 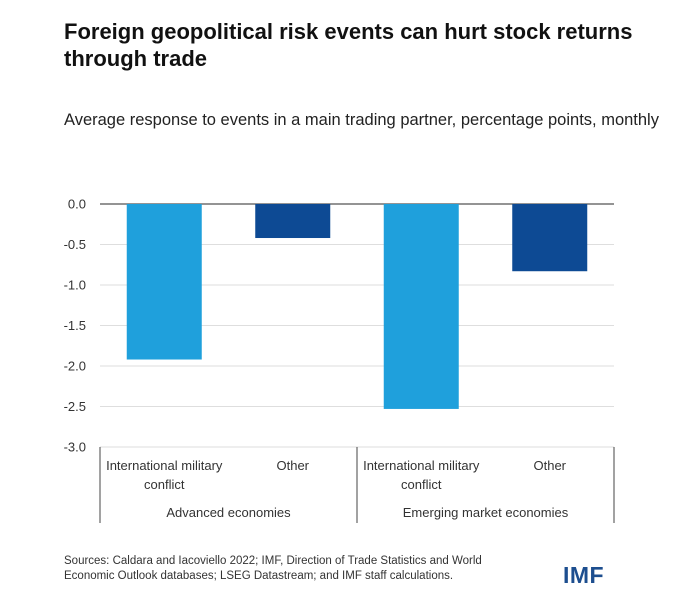 What do you see at coordinates (584, 575) in the screenshot?
I see `imf-logo: IMF` at bounding box center [584, 575].